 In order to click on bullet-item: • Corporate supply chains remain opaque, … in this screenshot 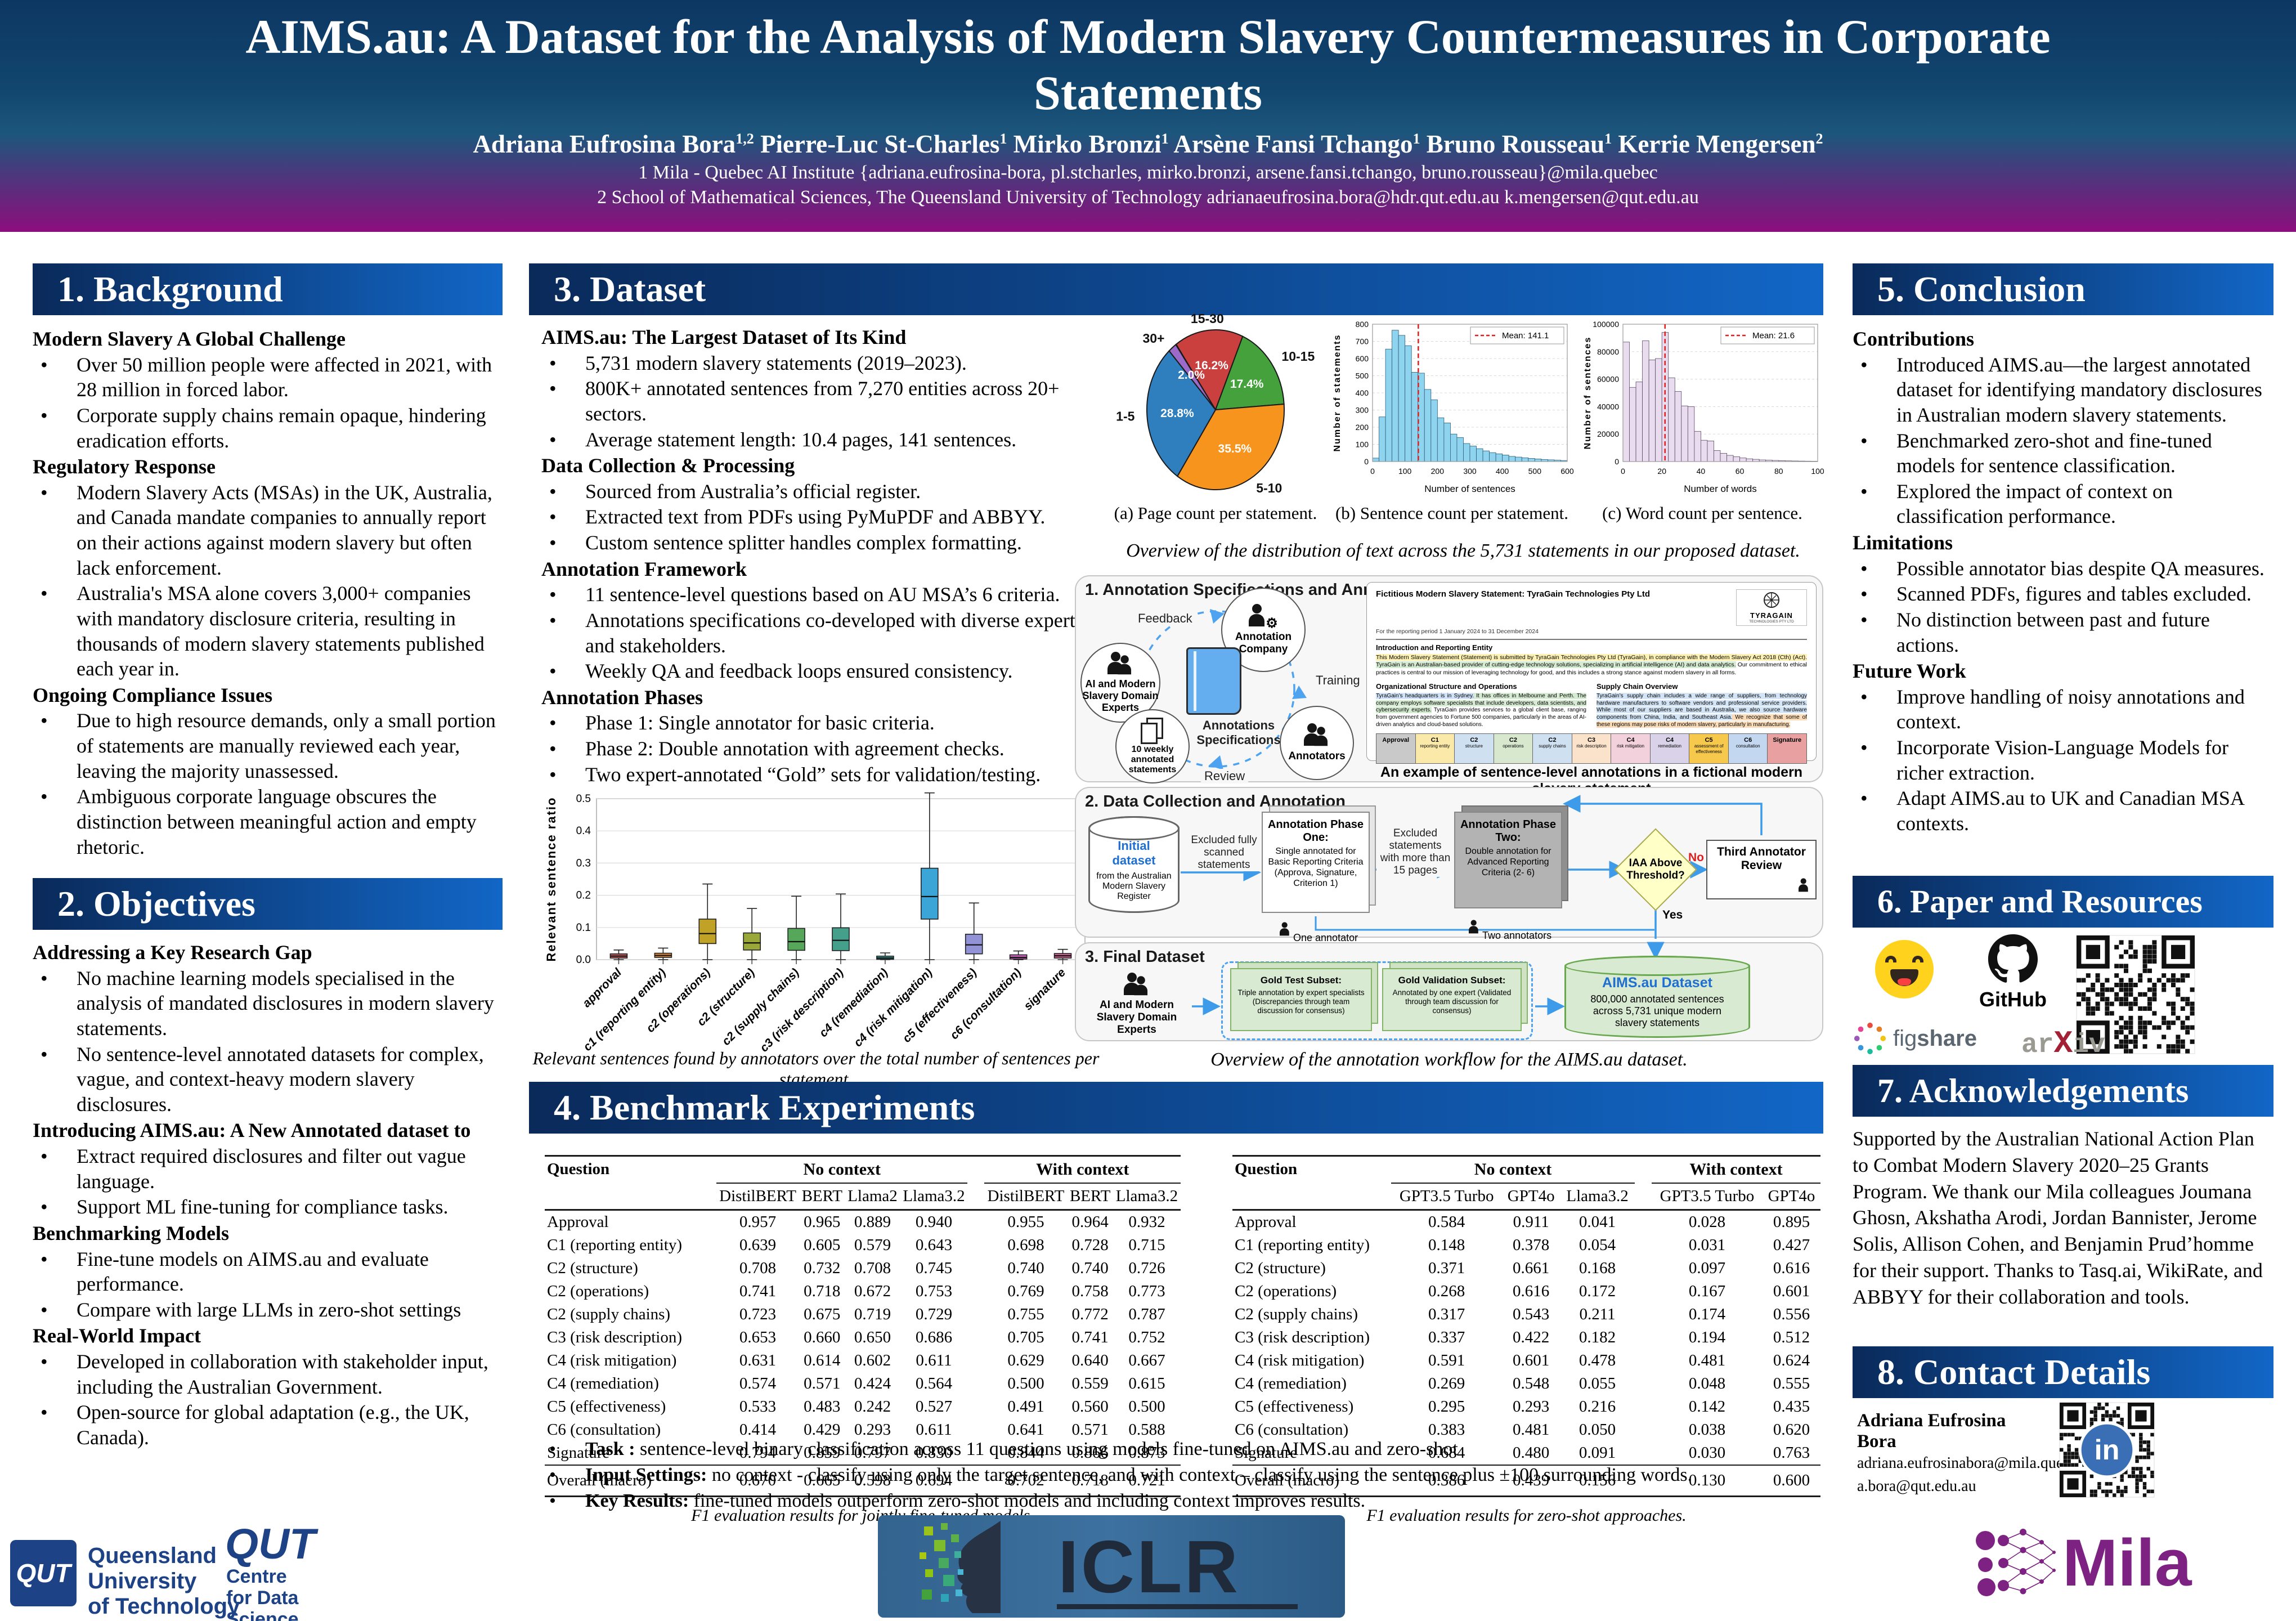, I will do `click(268, 428)`.